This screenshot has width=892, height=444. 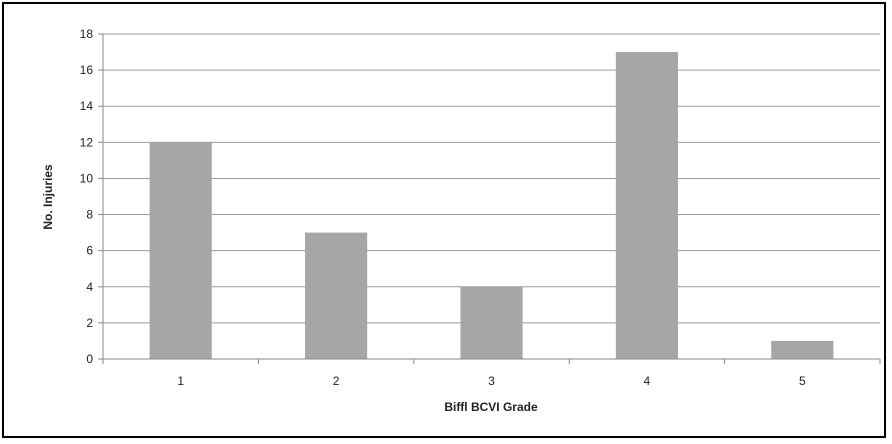 I want to click on x-axis-title: Biffl BCVI Grade, so click(x=491, y=407).